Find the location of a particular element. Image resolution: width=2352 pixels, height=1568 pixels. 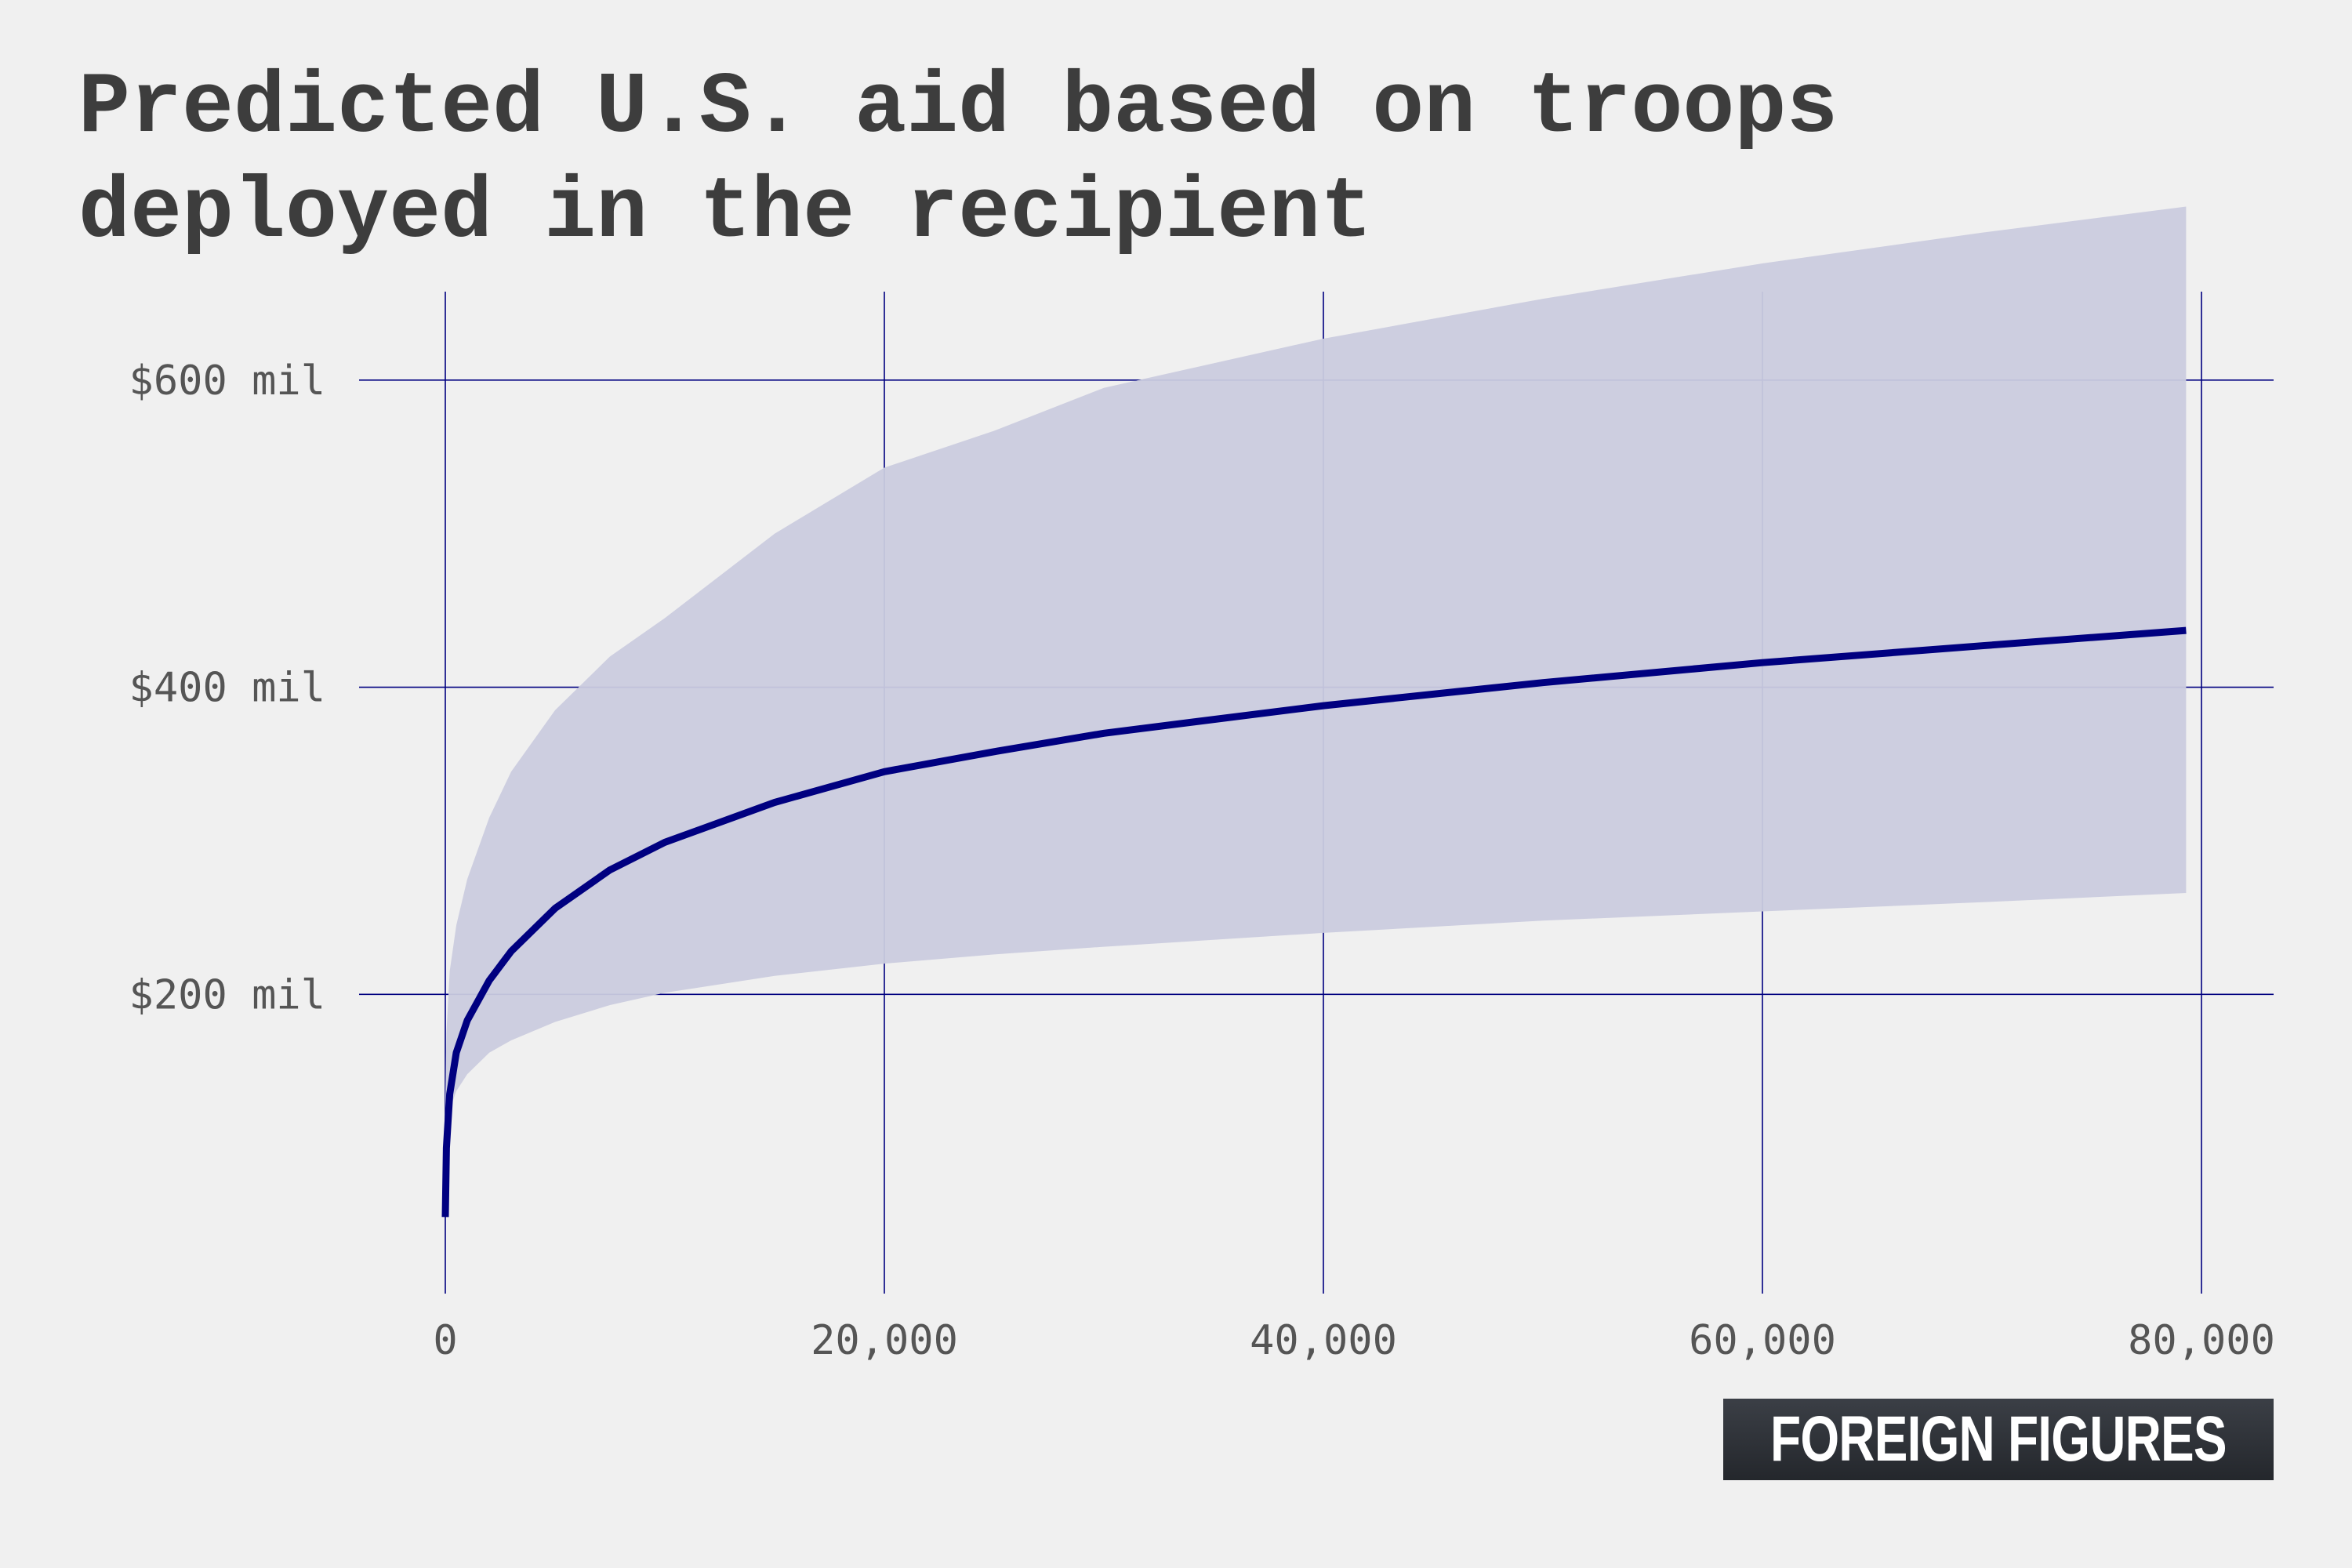

x-axis-ticks: 0 20,000 40,000 60,000 80,000 is located at coordinates (1354, 1340).